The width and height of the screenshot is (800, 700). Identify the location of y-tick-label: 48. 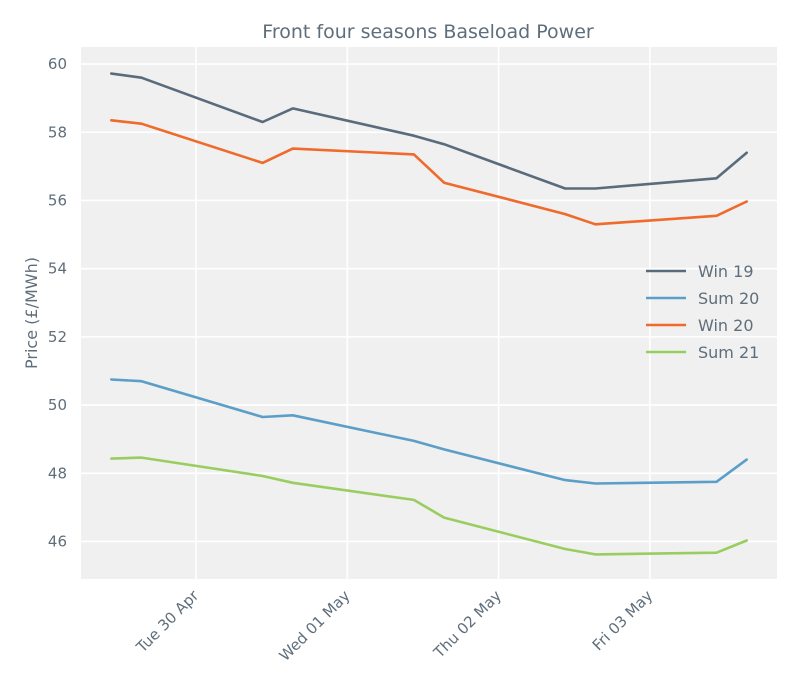
(57, 473).